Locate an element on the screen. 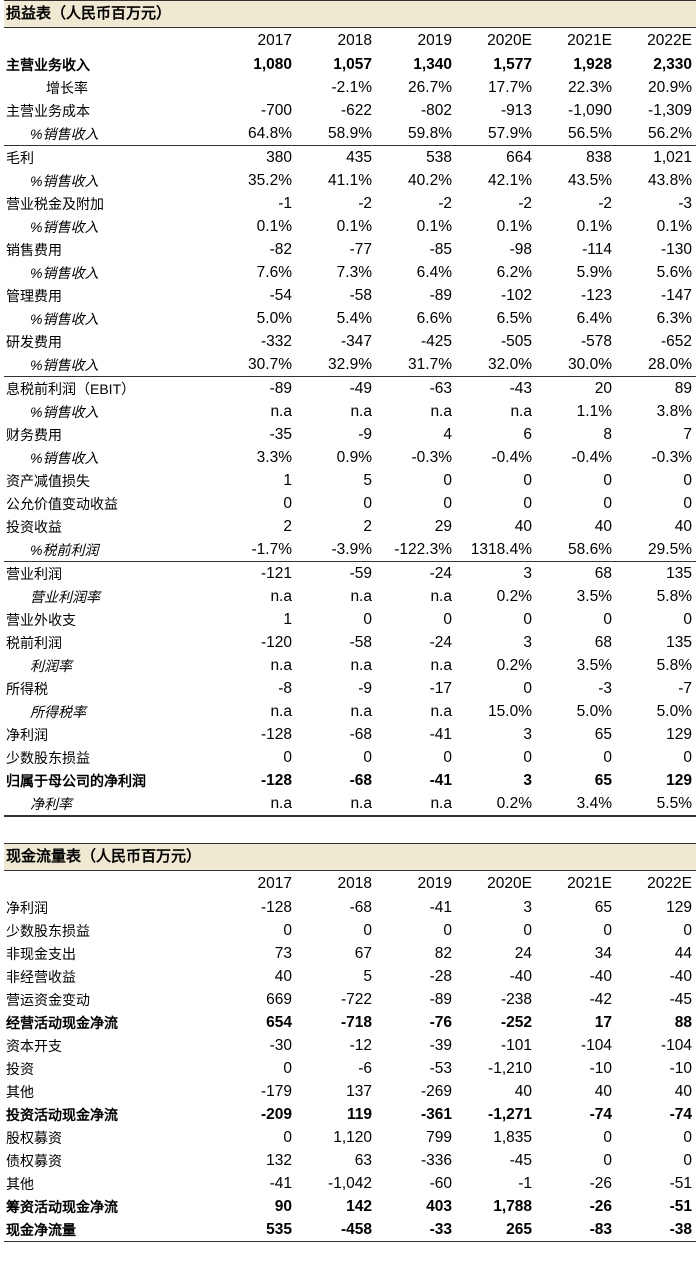  value-cell: 1,340 is located at coordinates (432, 64).